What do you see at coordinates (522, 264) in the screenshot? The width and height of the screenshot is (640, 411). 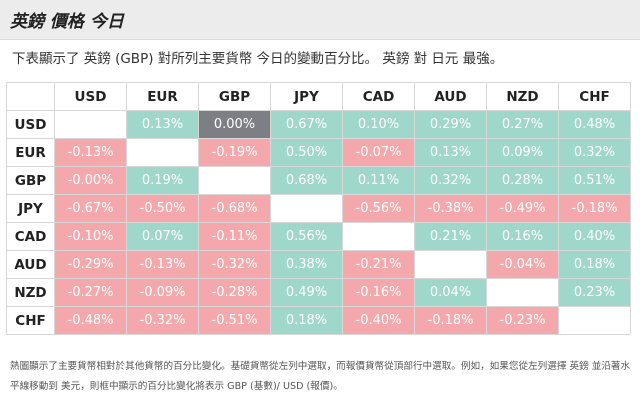 I see `heatmap-cell: -0.04%` at bounding box center [522, 264].